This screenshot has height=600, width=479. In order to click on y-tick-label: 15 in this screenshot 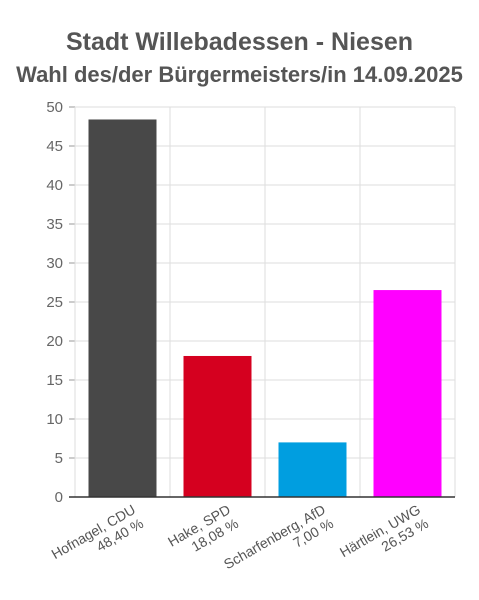, I will do `click(54, 380)`.